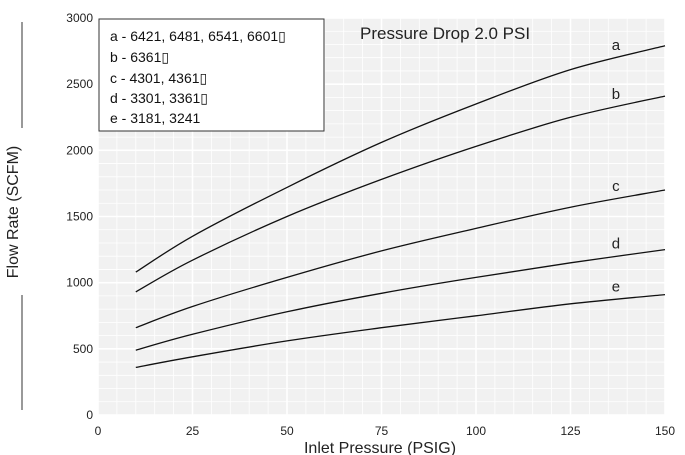  I want to click on x-tick-label: 100, so click(476, 431).